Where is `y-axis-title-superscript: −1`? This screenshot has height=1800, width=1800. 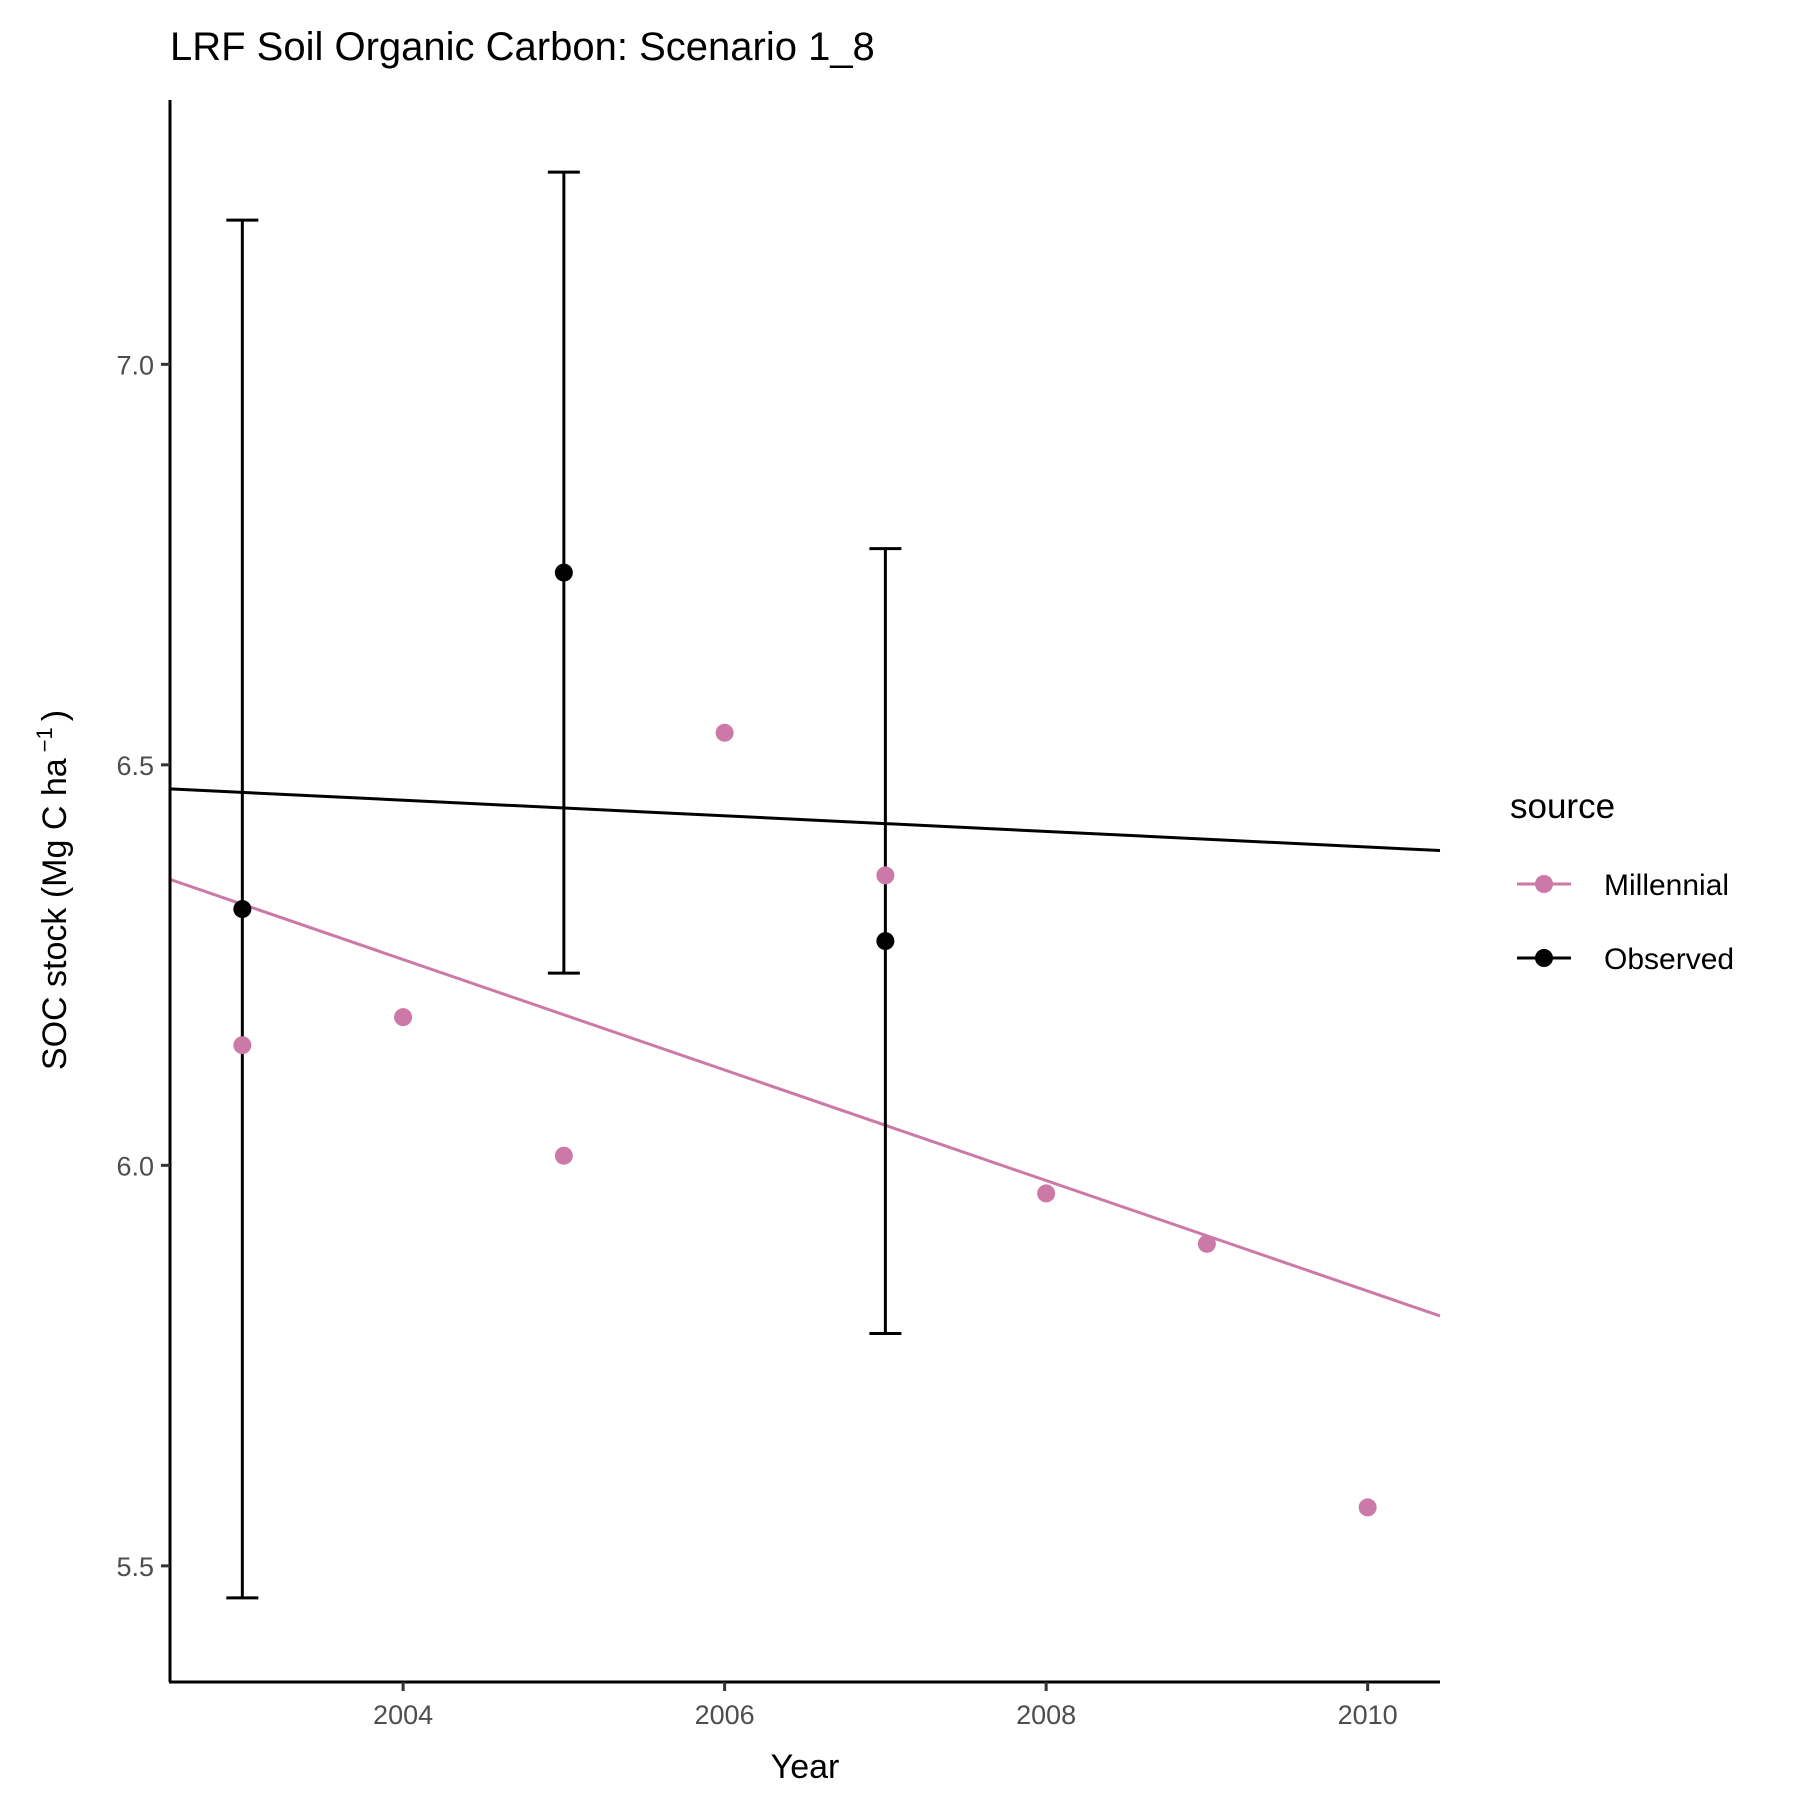
y-axis-title-superscript: −1 is located at coordinates (44, 739).